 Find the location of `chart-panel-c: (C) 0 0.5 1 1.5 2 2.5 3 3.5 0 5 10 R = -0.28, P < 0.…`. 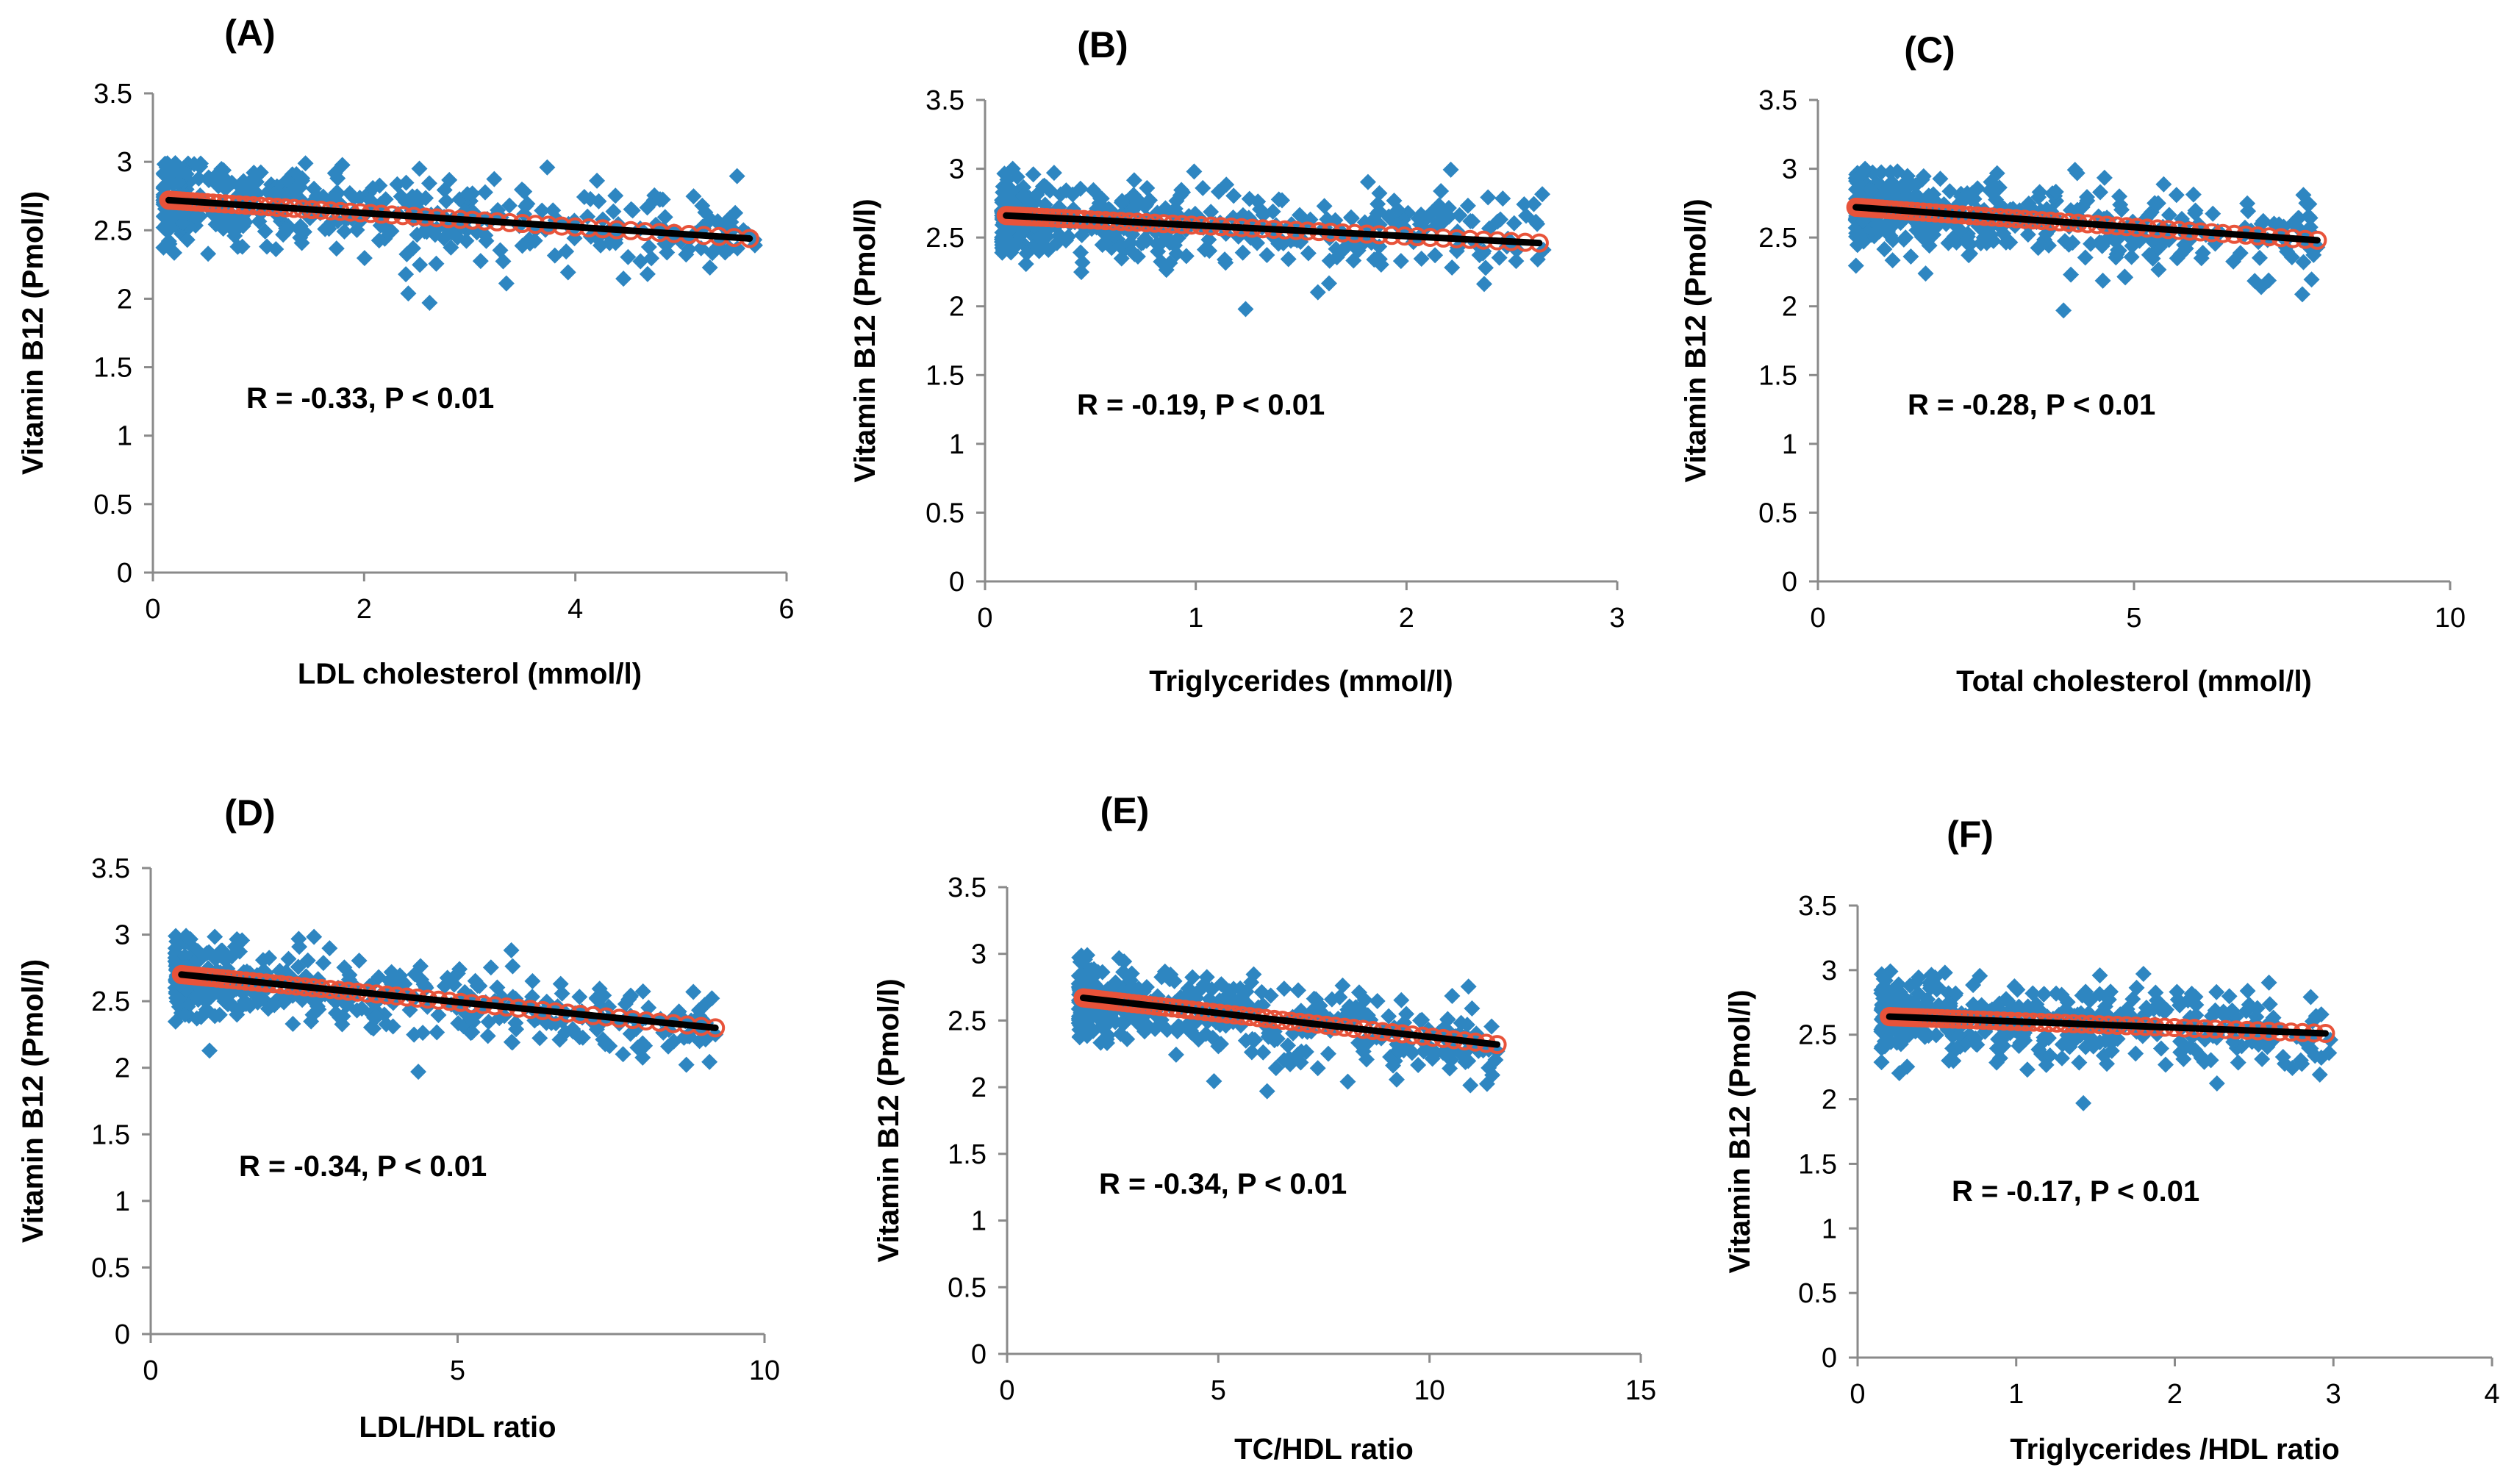

chart-panel-c: (C) 0 0.5 1 1.5 2 2.5 3 3.5 0 5 10 R = -0.28, P < 0.… is located at coordinates (2073, 364).